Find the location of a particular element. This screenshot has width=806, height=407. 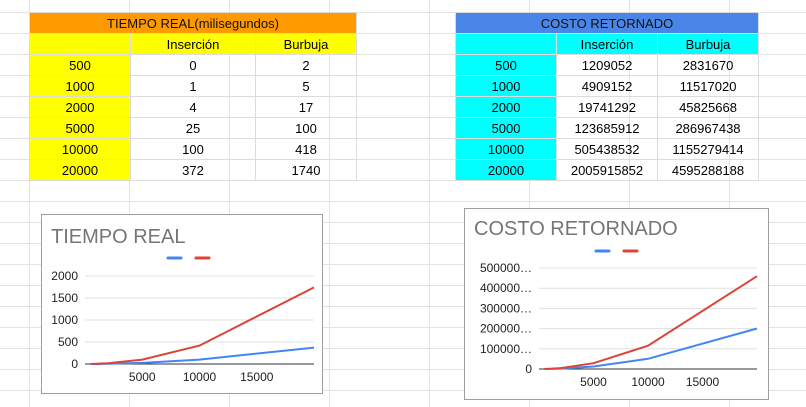

table-row: 1000 1 5 is located at coordinates (193, 86).